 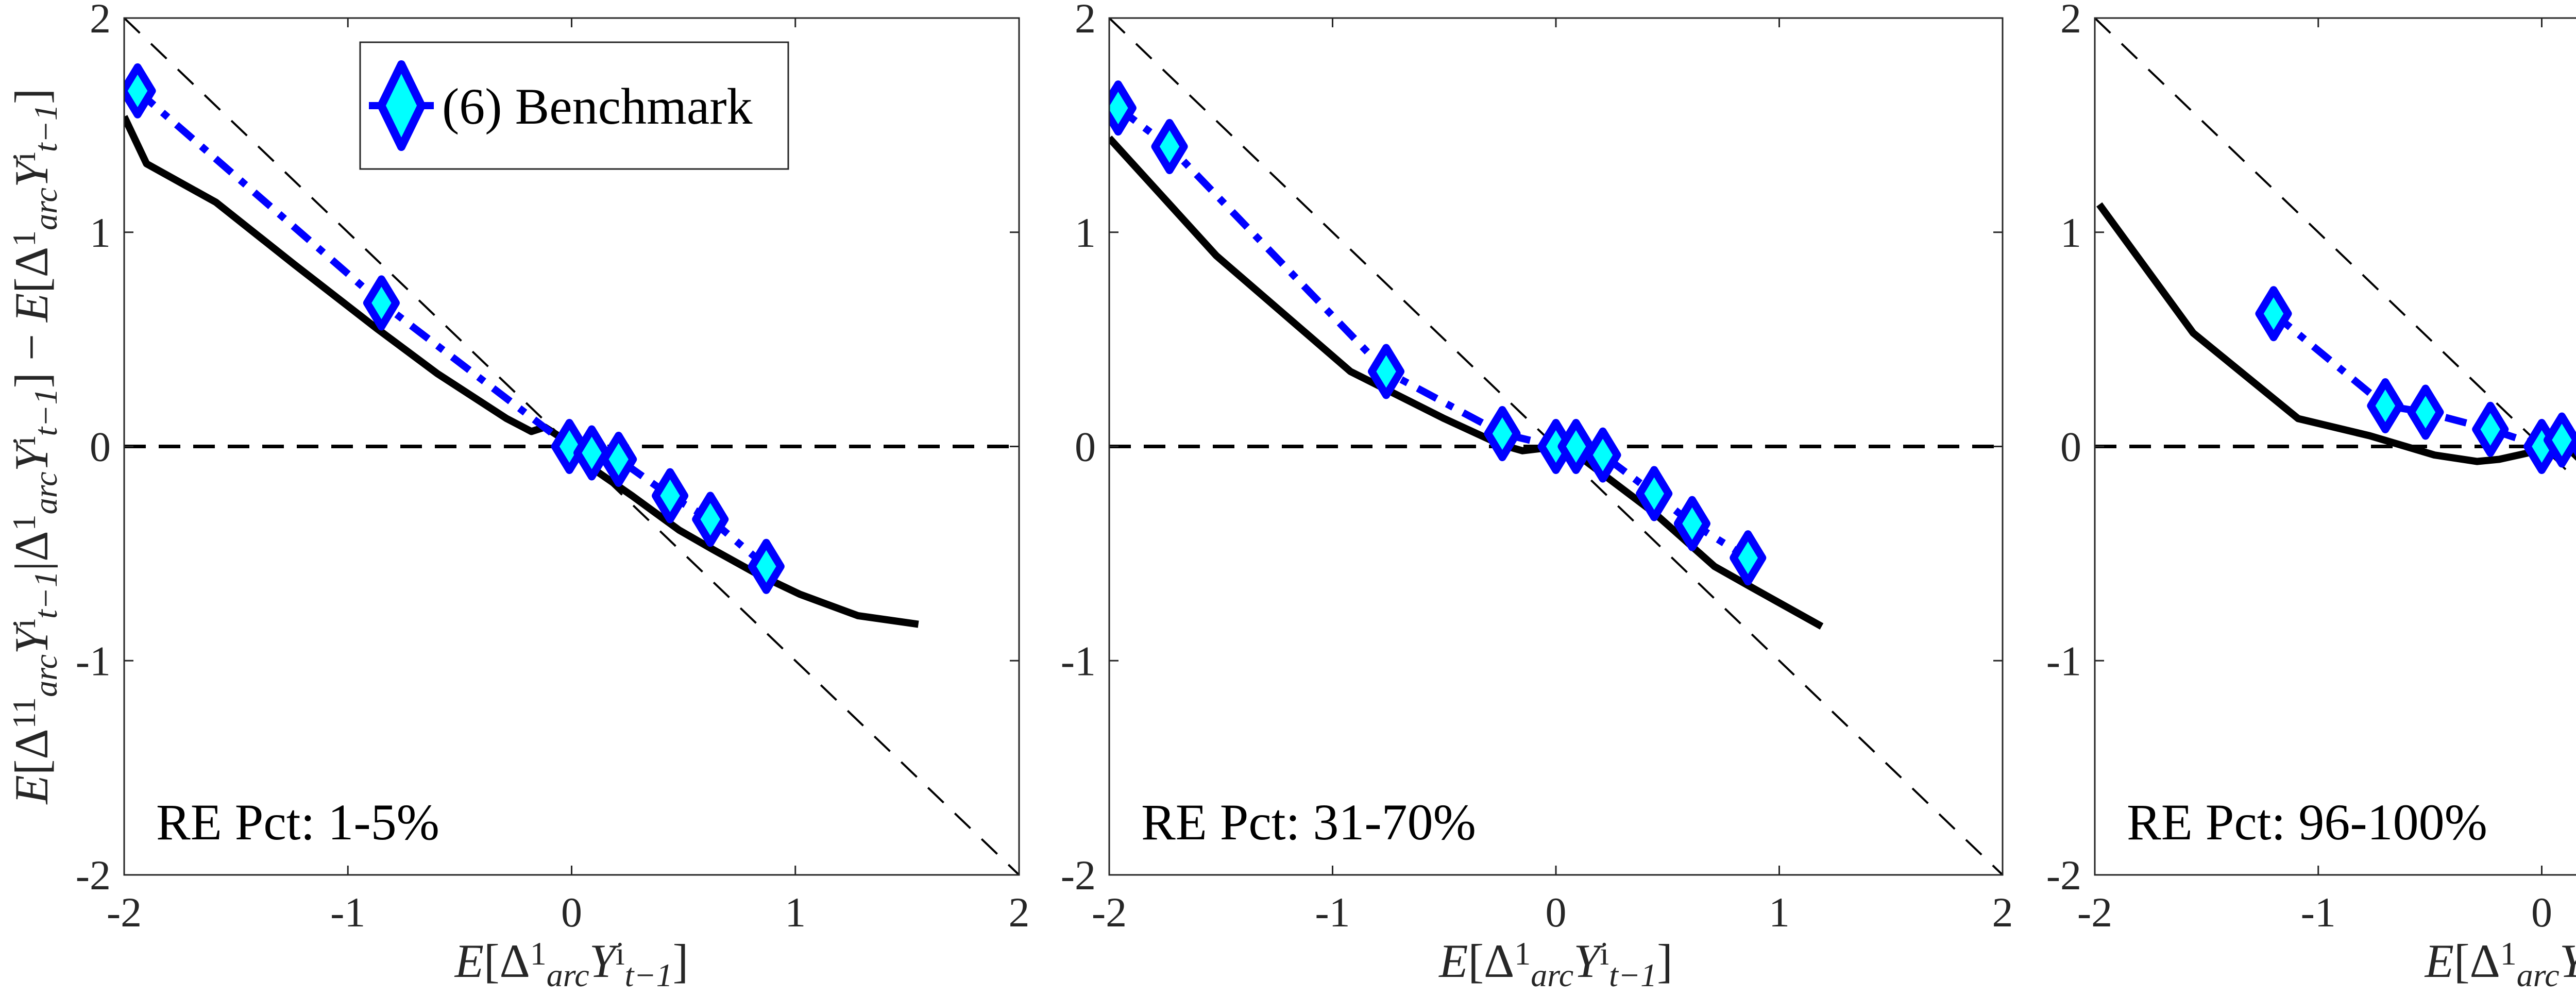 I want to click on panel-annotation: RE Pct: 1-5%, so click(x=297, y=822).